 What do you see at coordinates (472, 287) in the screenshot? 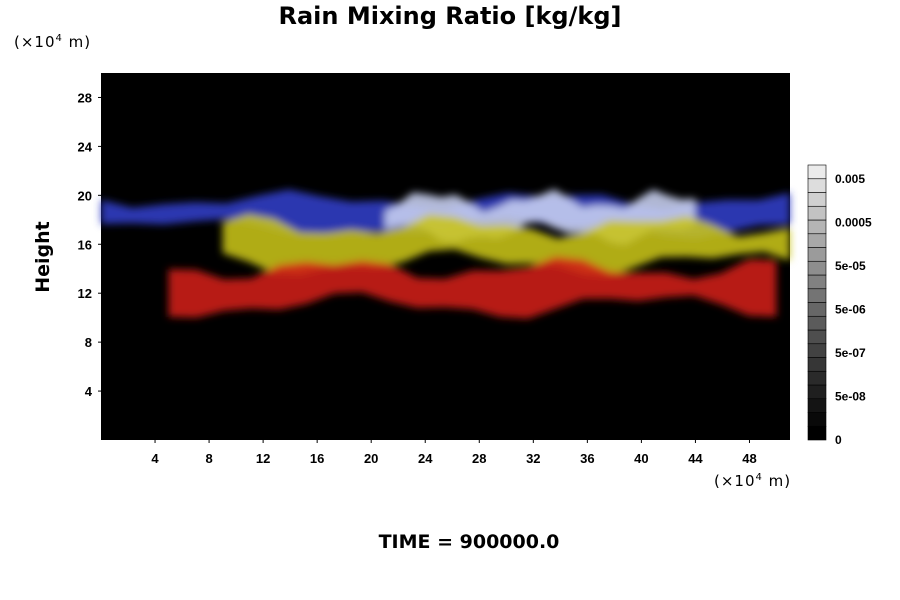
I see `field-band` at bounding box center [472, 287].